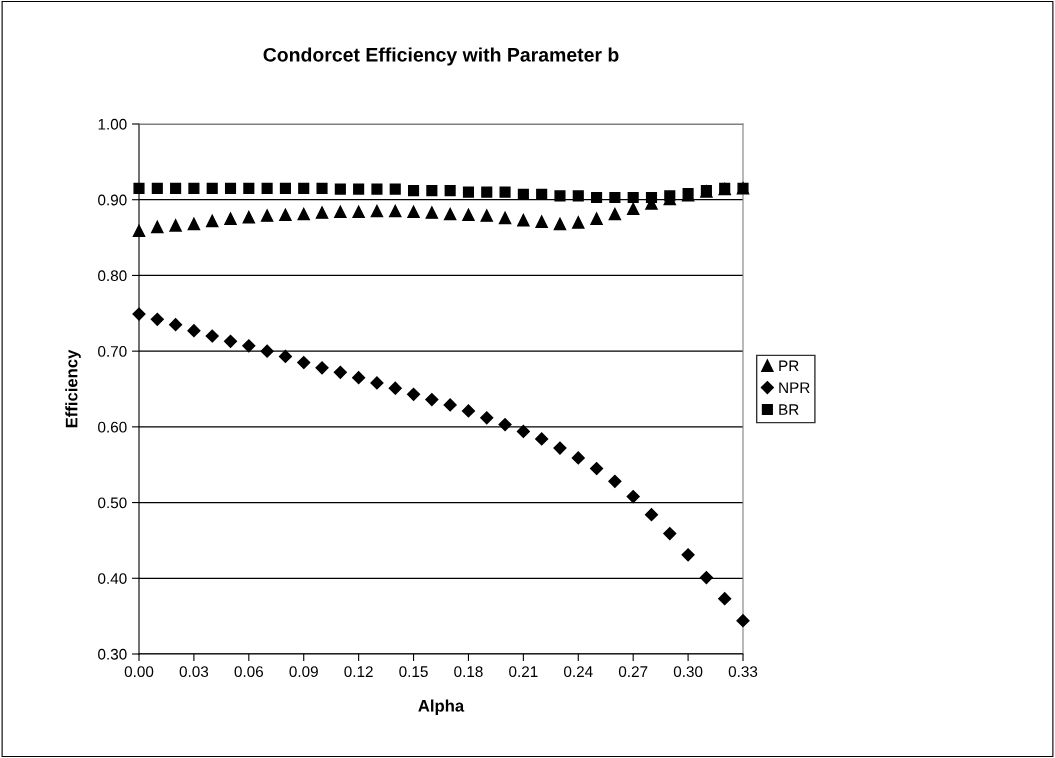  Describe the element at coordinates (112, 427) in the screenshot. I see `y-tick-label: 0.60` at that location.